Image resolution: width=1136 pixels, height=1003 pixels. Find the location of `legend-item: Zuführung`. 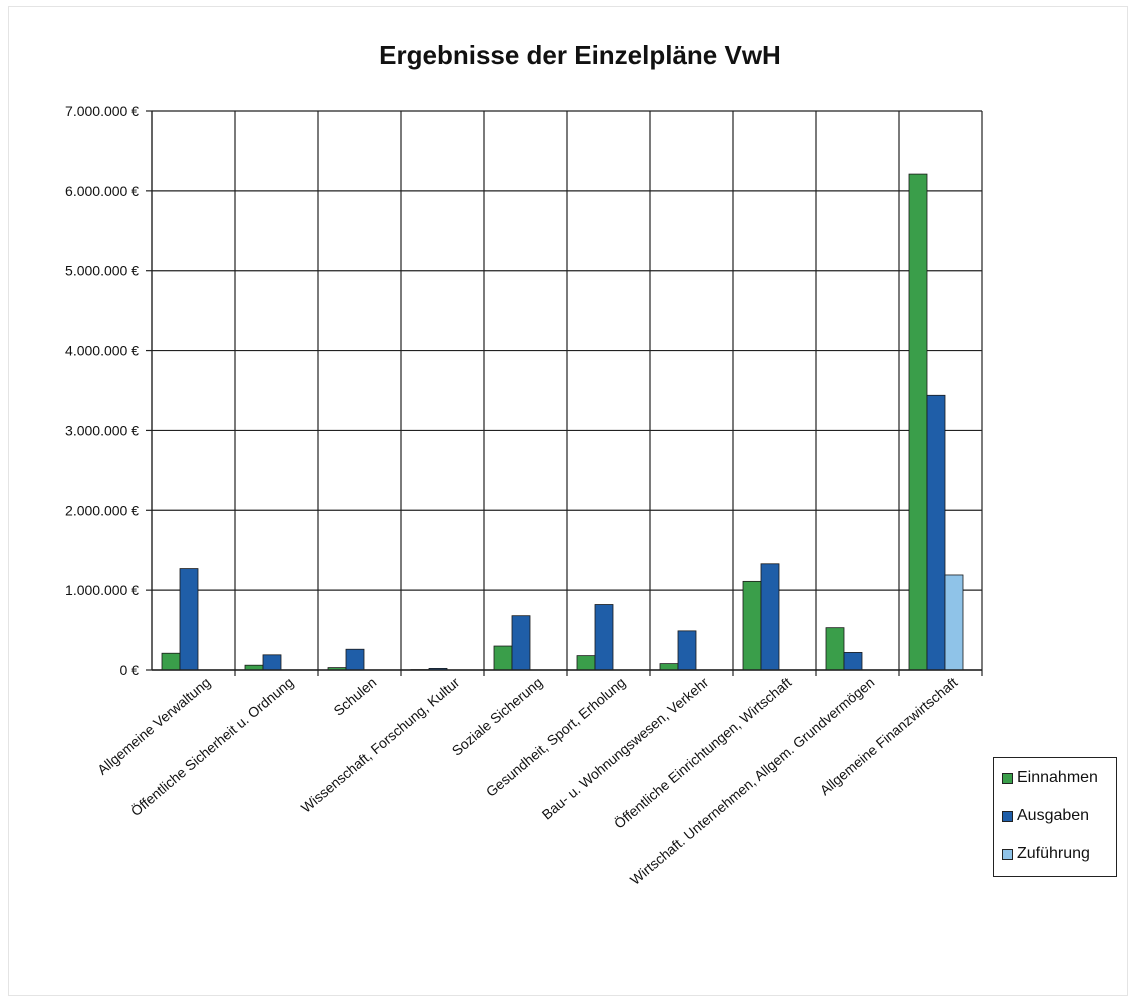

legend-item: Zuführung is located at coordinates (1046, 854).